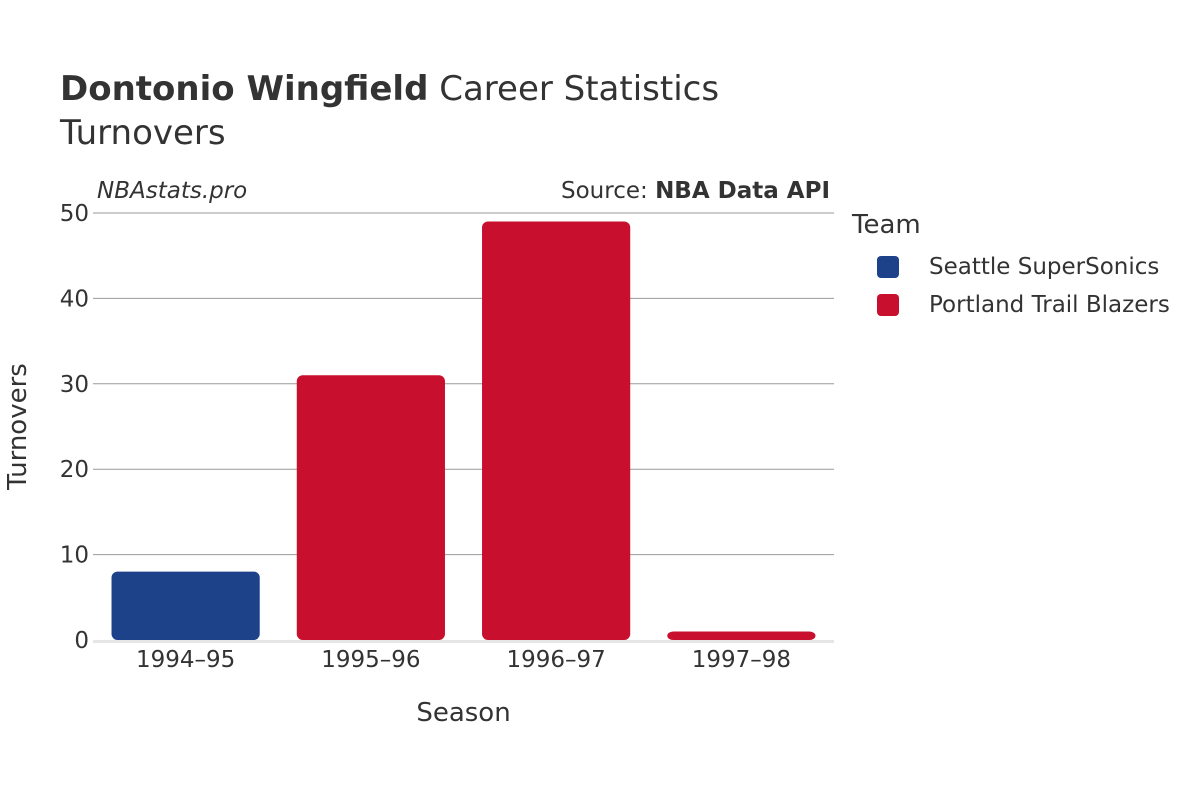  Describe the element at coordinates (741, 660) in the screenshot. I see `x-tick-label: 1997–98` at that location.